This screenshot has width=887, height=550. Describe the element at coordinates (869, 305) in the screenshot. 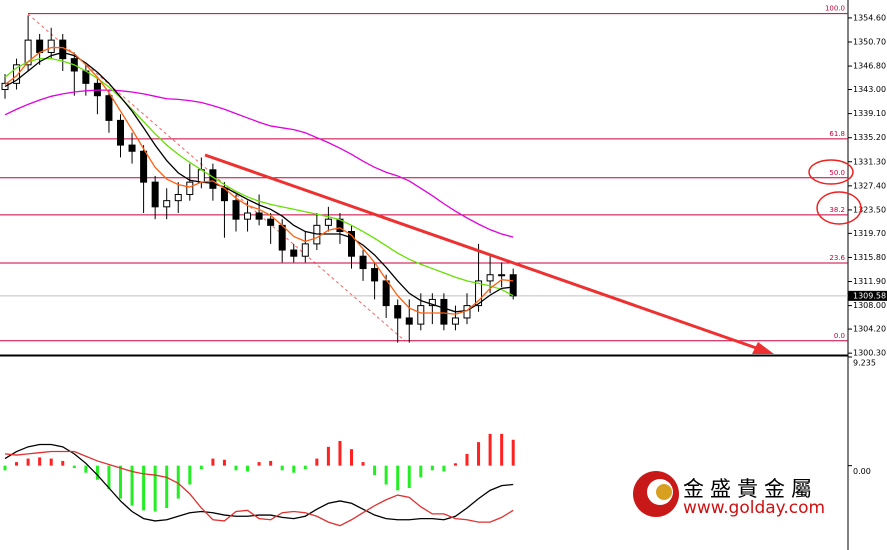

I see `y-tick-label: 1308.00` at that location.